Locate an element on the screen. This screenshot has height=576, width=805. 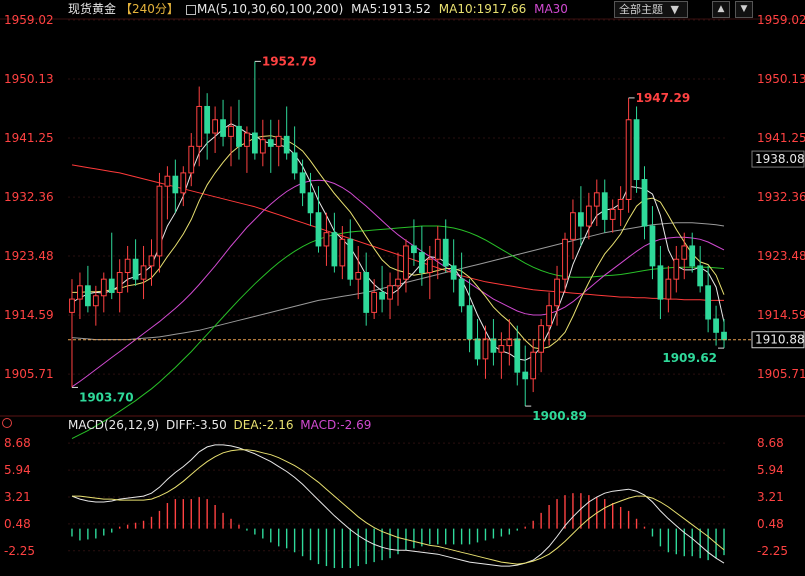
y-tick-label-left: 1905.71 is located at coordinates (29, 374).